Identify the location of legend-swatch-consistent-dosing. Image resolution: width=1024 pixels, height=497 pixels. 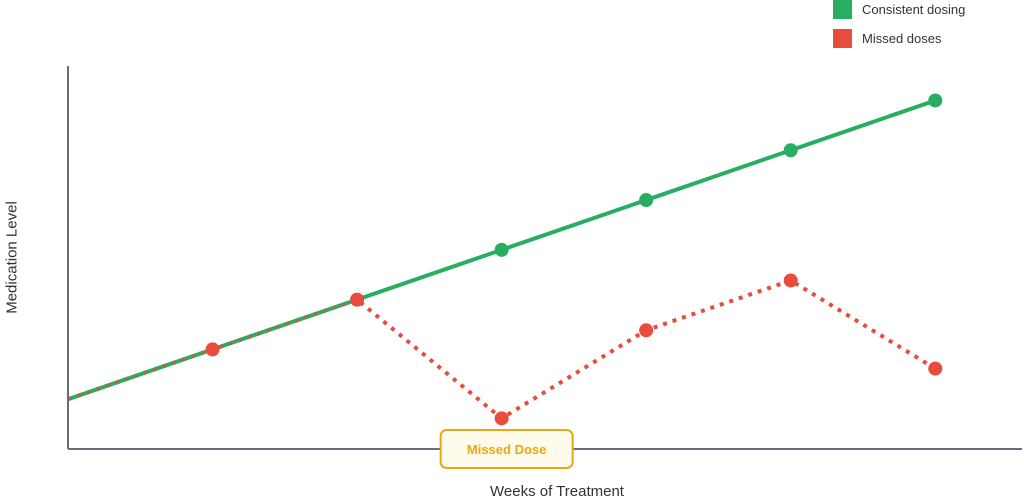
(842, 9).